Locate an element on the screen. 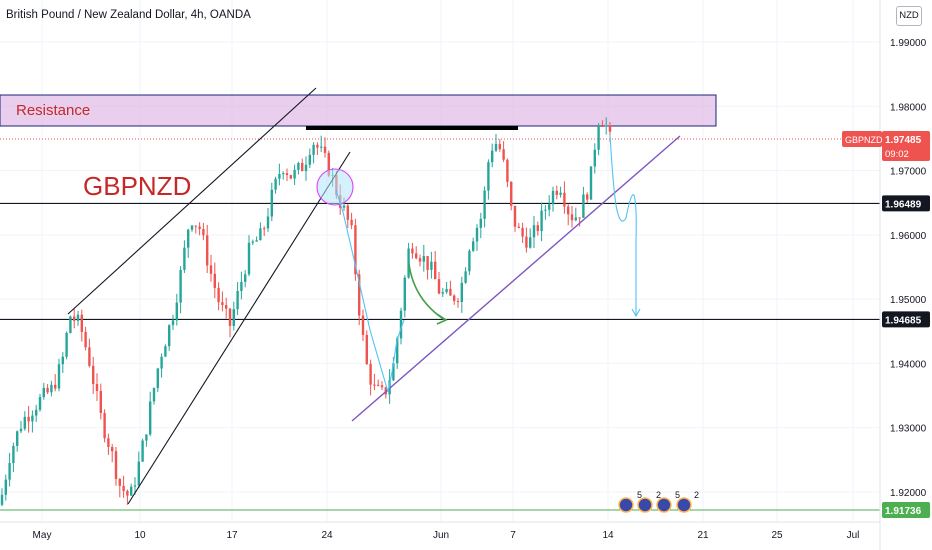 This screenshot has width=932, height=550. price-tick-label: 1.96000 is located at coordinates (908, 236).